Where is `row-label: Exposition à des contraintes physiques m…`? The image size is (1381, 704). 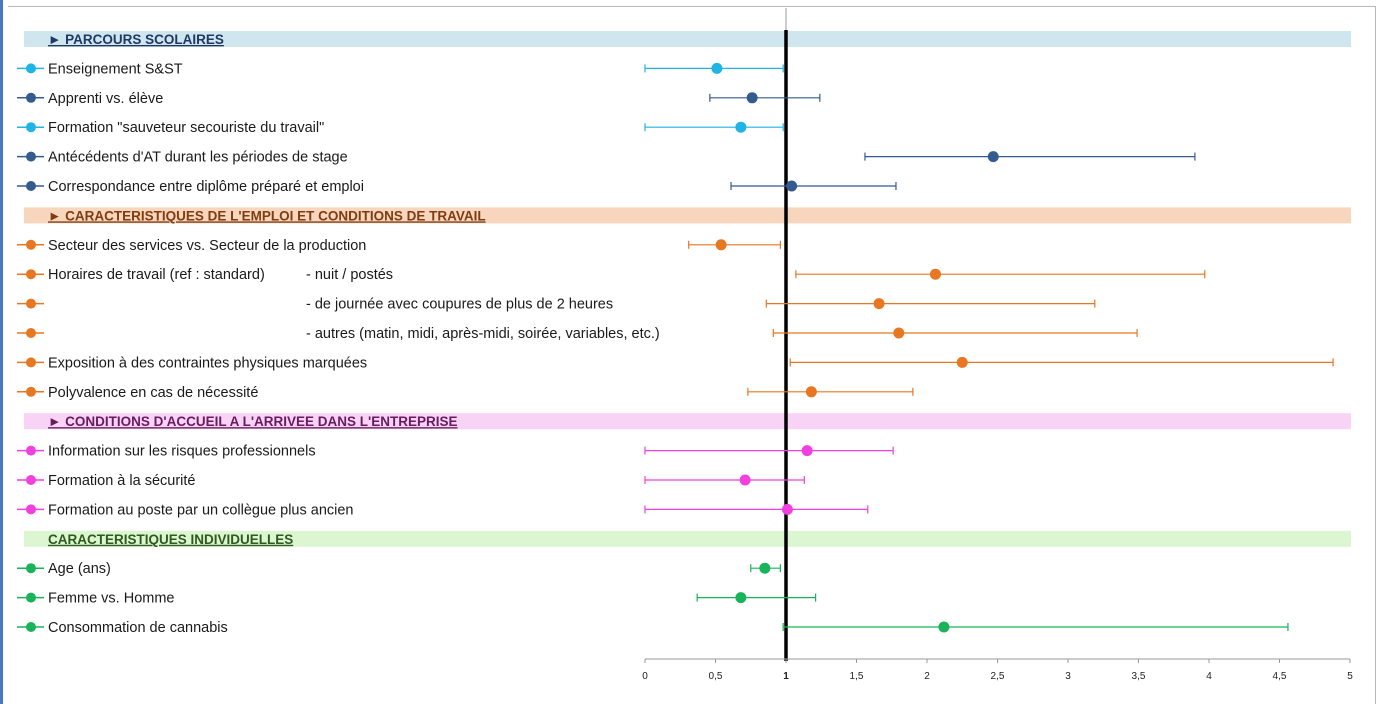 row-label: Exposition à des contraintes physiques m… is located at coordinates (207, 363).